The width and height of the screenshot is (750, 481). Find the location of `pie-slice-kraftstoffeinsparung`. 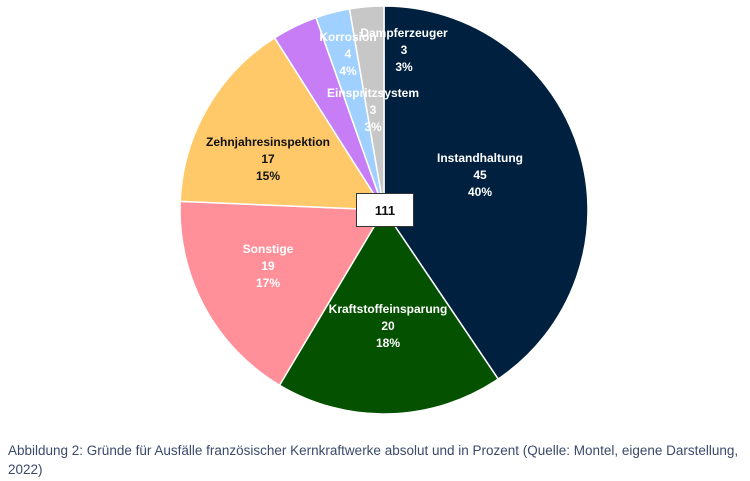

pie-slice-kraftstoffeinsparung is located at coordinates (389, 311).